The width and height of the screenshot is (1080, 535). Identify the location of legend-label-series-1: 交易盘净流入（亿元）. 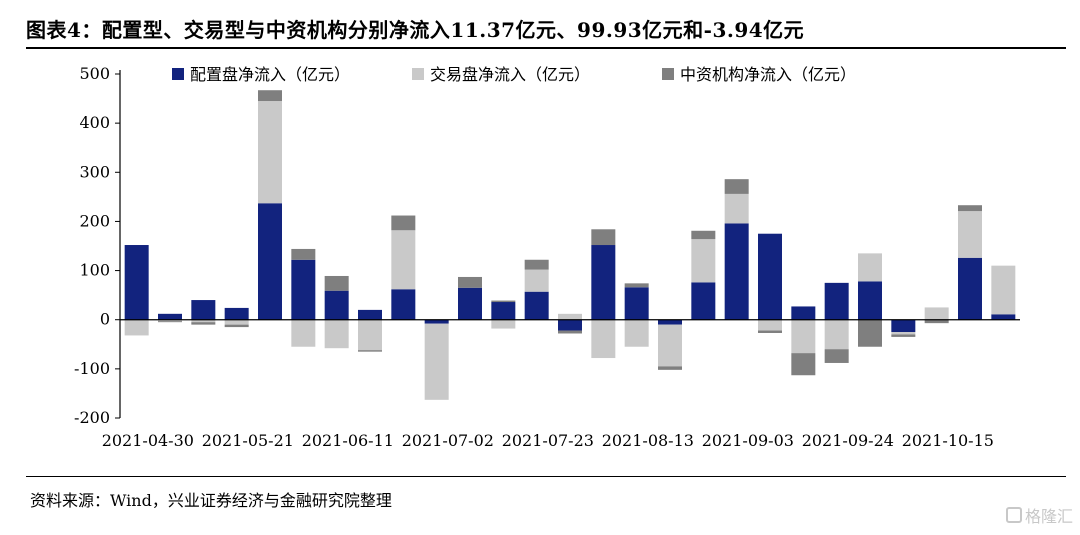
(510, 74).